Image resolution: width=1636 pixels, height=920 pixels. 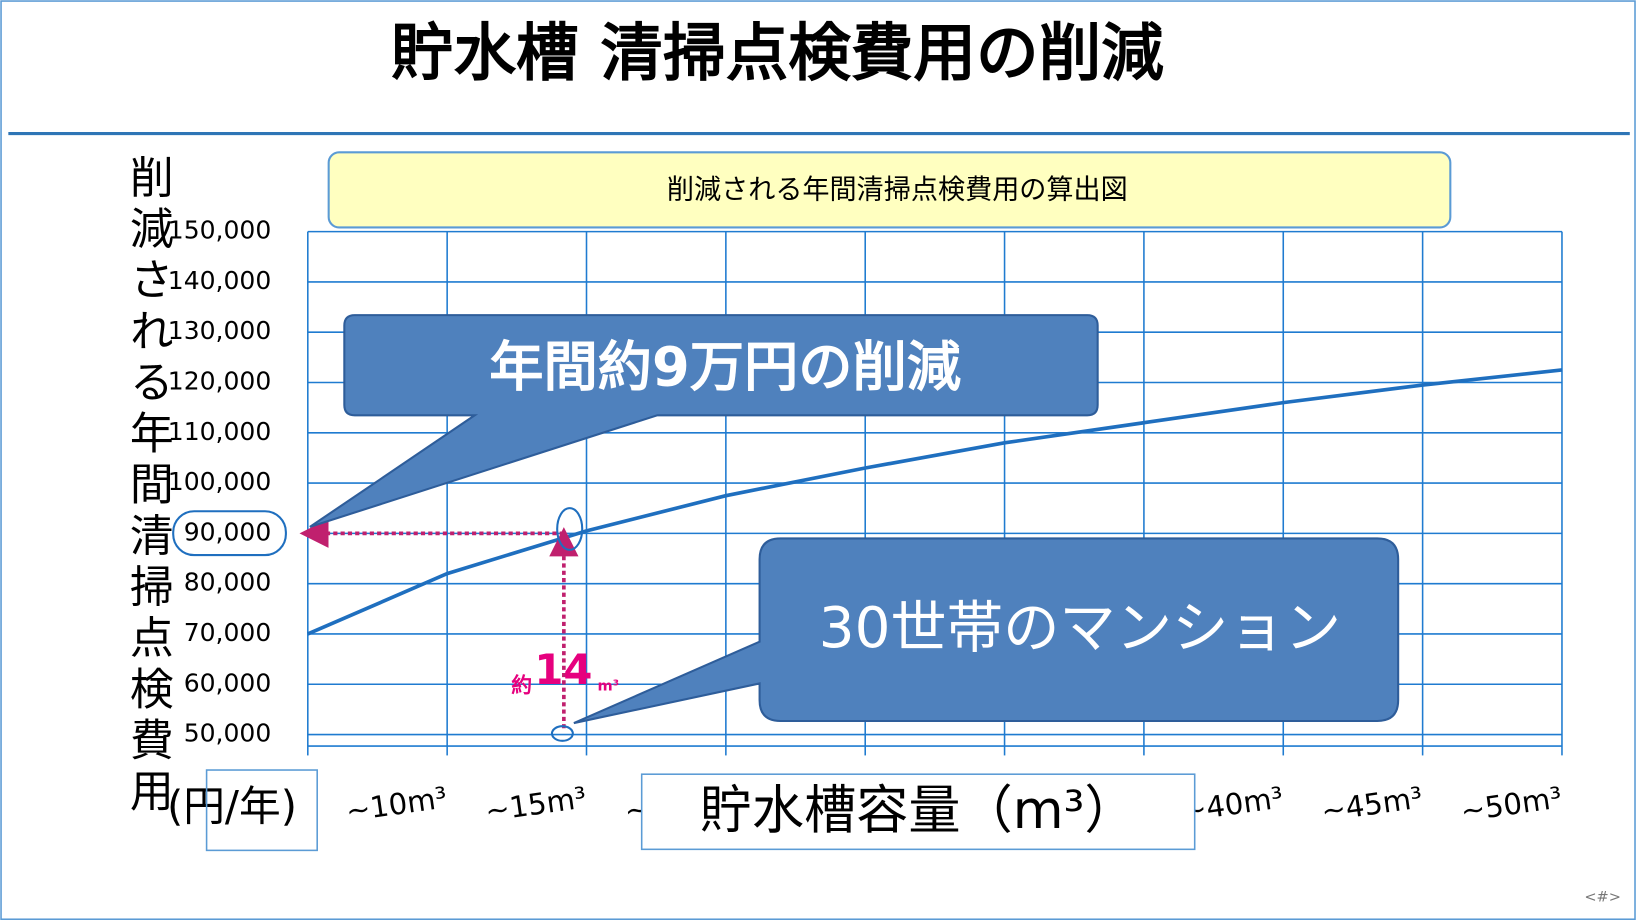 I want to click on chart-title-box, so click(x=889, y=190).